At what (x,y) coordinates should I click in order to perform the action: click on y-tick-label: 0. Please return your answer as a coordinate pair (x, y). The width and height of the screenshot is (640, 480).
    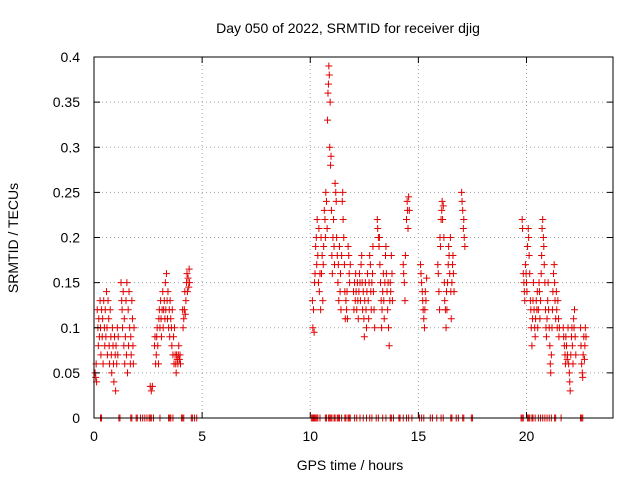
    Looking at the image, I should click on (76, 418).